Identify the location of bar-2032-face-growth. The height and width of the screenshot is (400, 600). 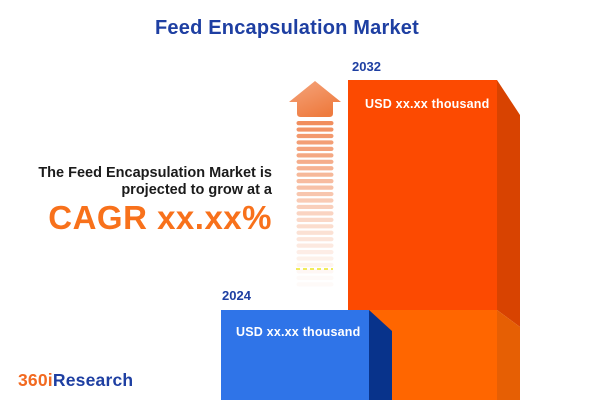
(422, 195).